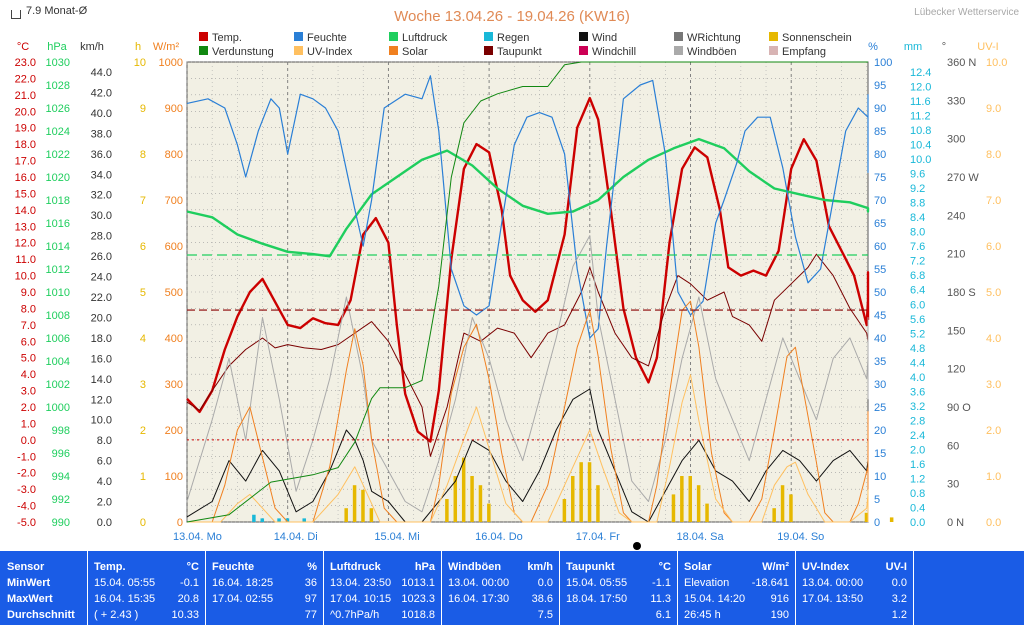 Image resolution: width=1024 pixels, height=625 pixels. Describe the element at coordinates (917, 320) in the screenshot. I see `mm-axis-tick: 5.6` at that location.